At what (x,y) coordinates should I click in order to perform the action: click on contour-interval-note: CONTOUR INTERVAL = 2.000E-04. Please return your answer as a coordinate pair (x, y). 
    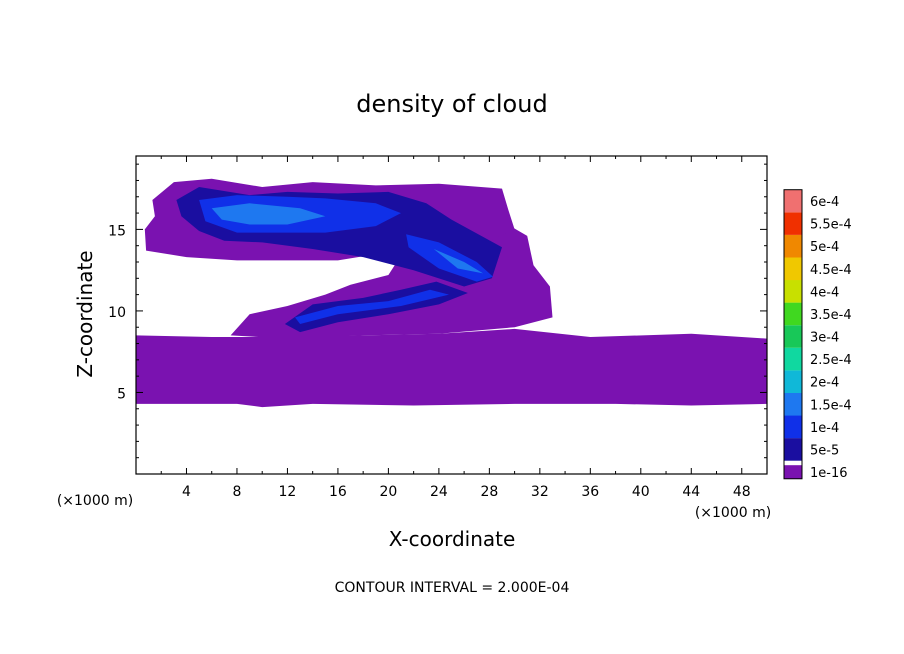
    Looking at the image, I should click on (452, 588).